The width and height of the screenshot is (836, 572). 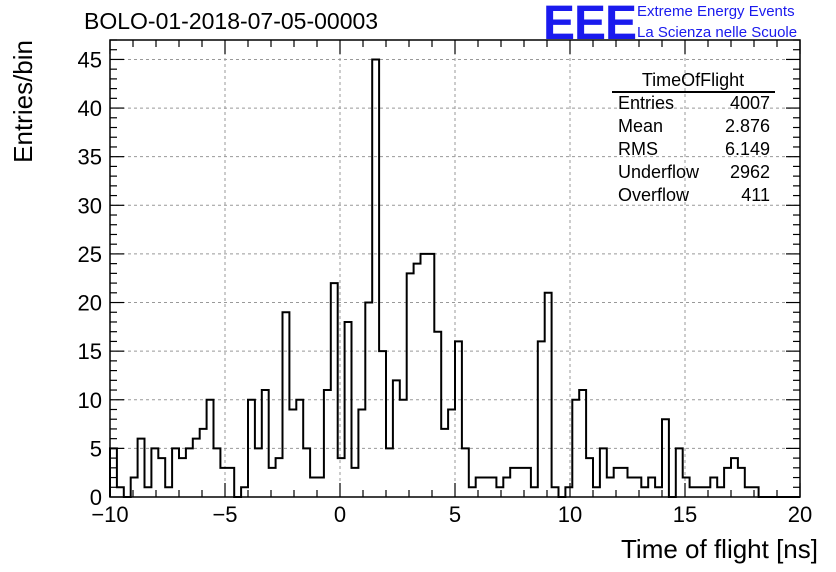 I want to click on x-axis-label: Time of flight [ns], so click(x=719, y=549).